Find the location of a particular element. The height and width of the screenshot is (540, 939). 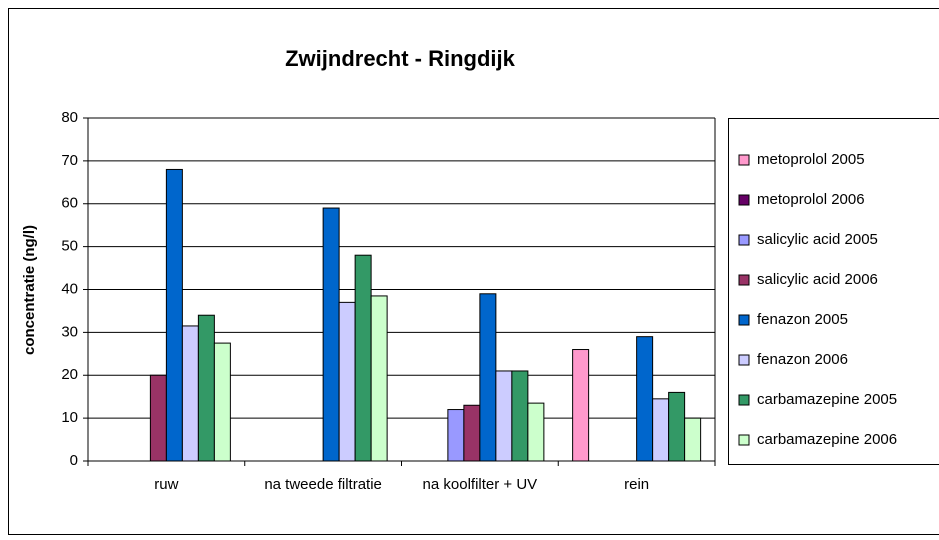

x-tick-label: na koolfilter + UV is located at coordinates (480, 484).